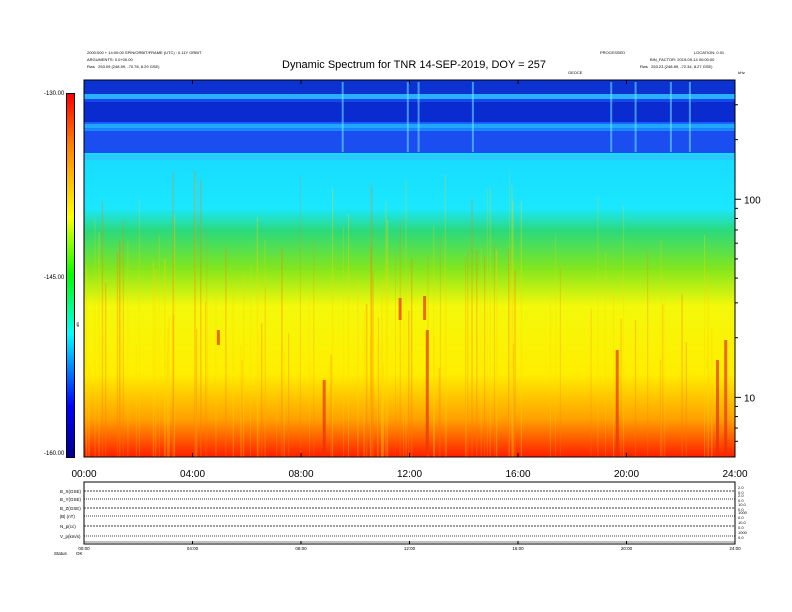 The height and width of the screenshot is (612, 792). Describe the element at coordinates (70, 508) in the screenshot. I see `lower-row-label: B_Z(GSE)` at that location.